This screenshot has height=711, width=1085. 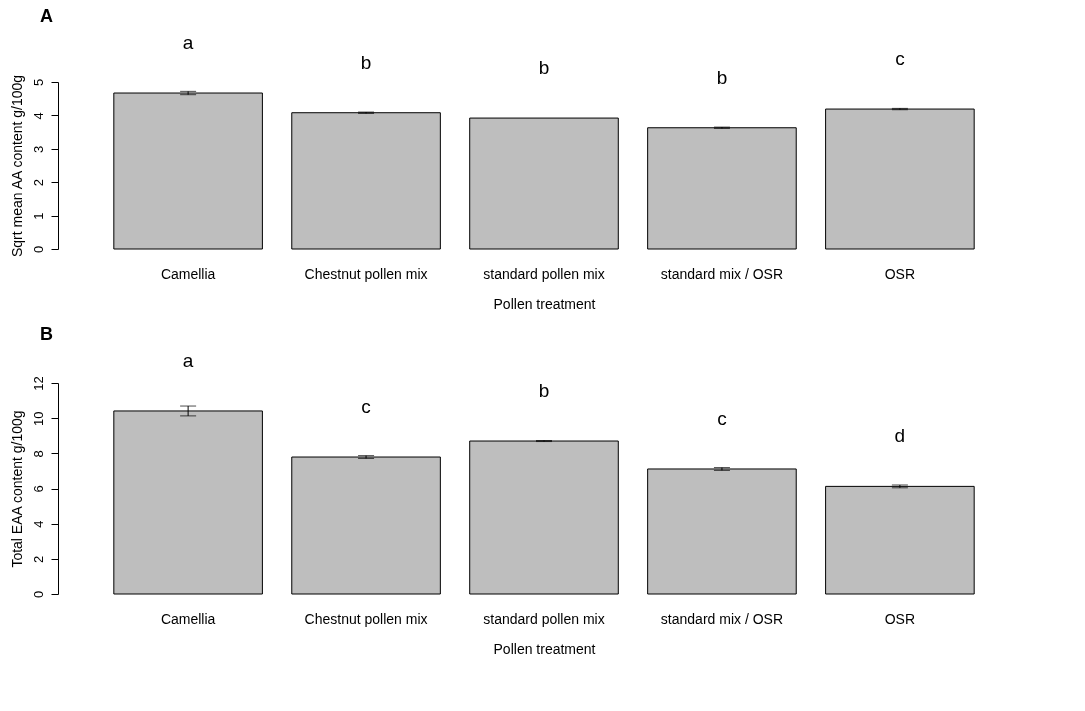 What do you see at coordinates (16, 166) in the screenshot?
I see `y-axis-title: Sqrt mean AA content g/100g` at bounding box center [16, 166].